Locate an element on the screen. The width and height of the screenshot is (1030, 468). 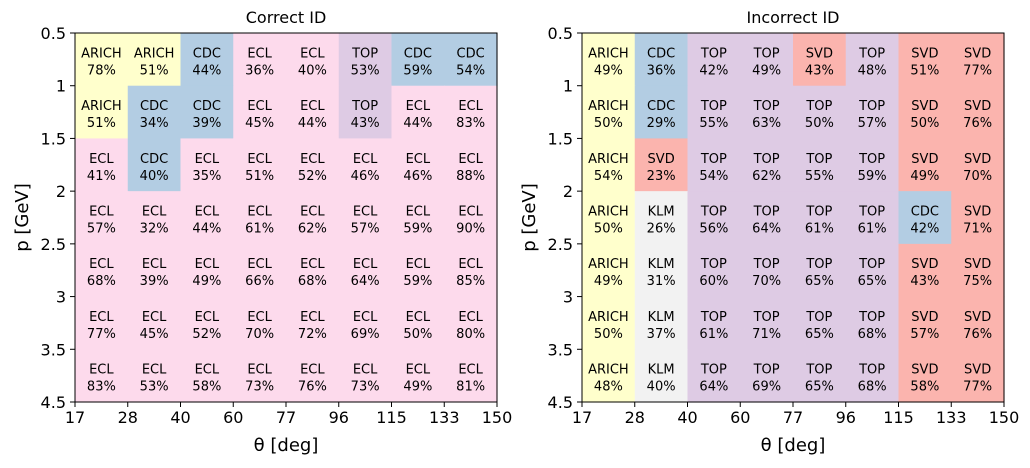
y-tick-label: 3 is located at coordinates (61, 297).